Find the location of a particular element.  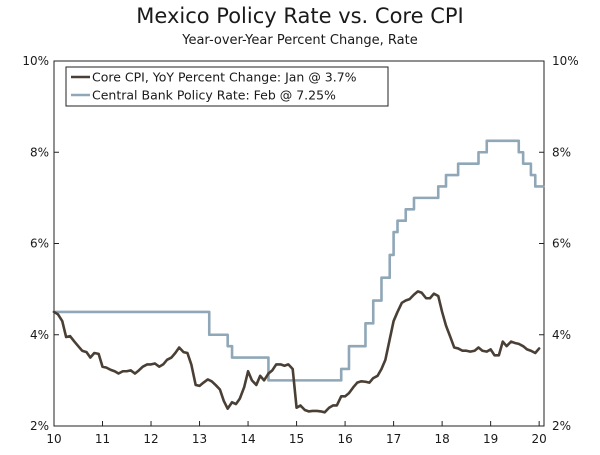

y-tick-label-right: 4% is located at coordinates (561, 335).